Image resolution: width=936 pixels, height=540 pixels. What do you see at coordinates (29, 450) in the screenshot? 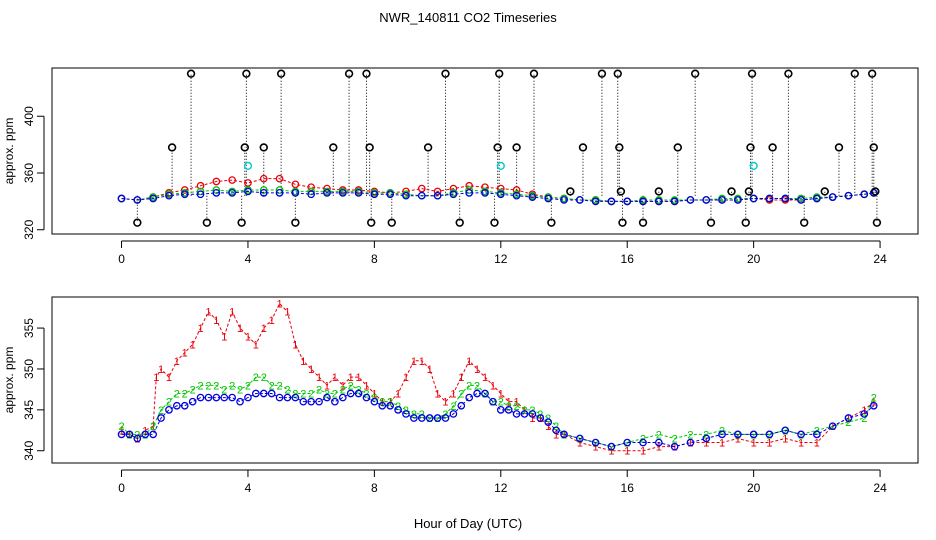
I see `bottom-y-tick-label: 340` at bounding box center [29, 450].